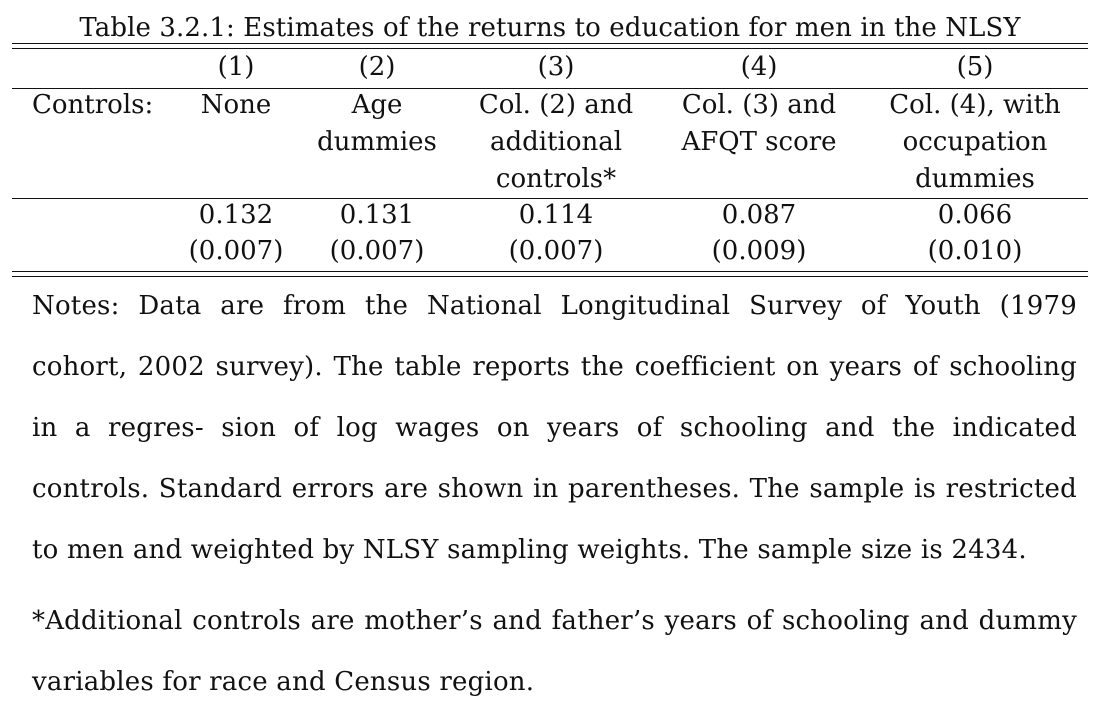 This screenshot has height=717, width=1109. I want to click on header-rule, so click(550, 89).